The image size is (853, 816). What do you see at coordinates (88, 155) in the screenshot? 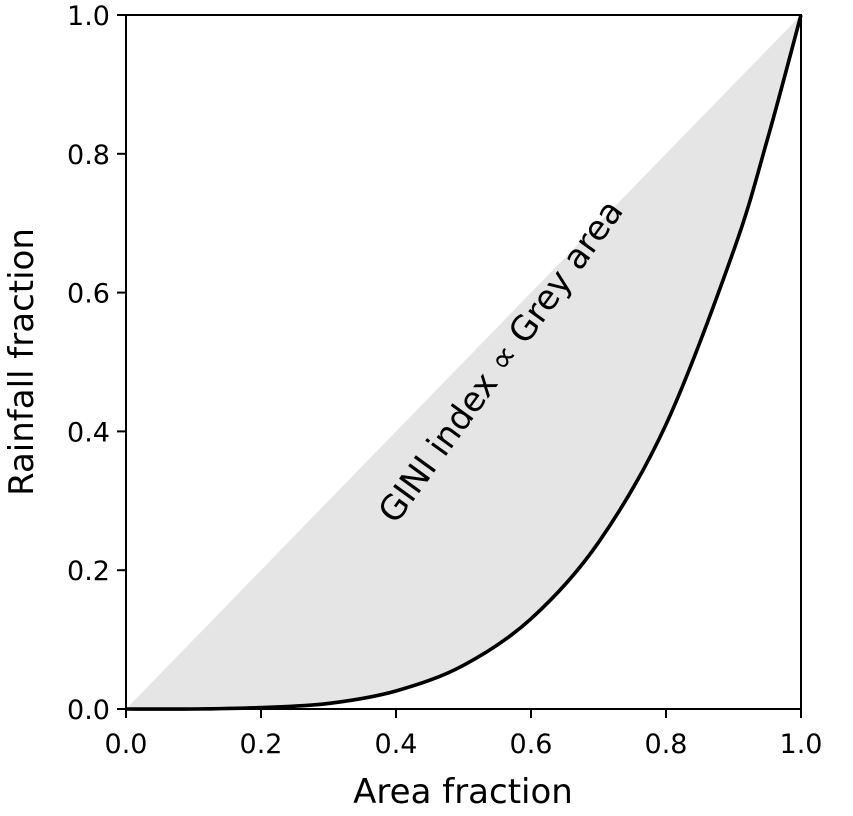
I see `y-tick-label: 0.8` at bounding box center [88, 155].